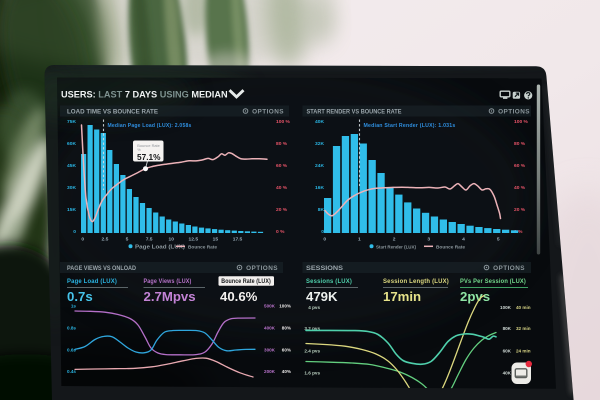 This screenshot has width=600, height=400. I want to click on svg-text: 0.6s, so click(71, 350).